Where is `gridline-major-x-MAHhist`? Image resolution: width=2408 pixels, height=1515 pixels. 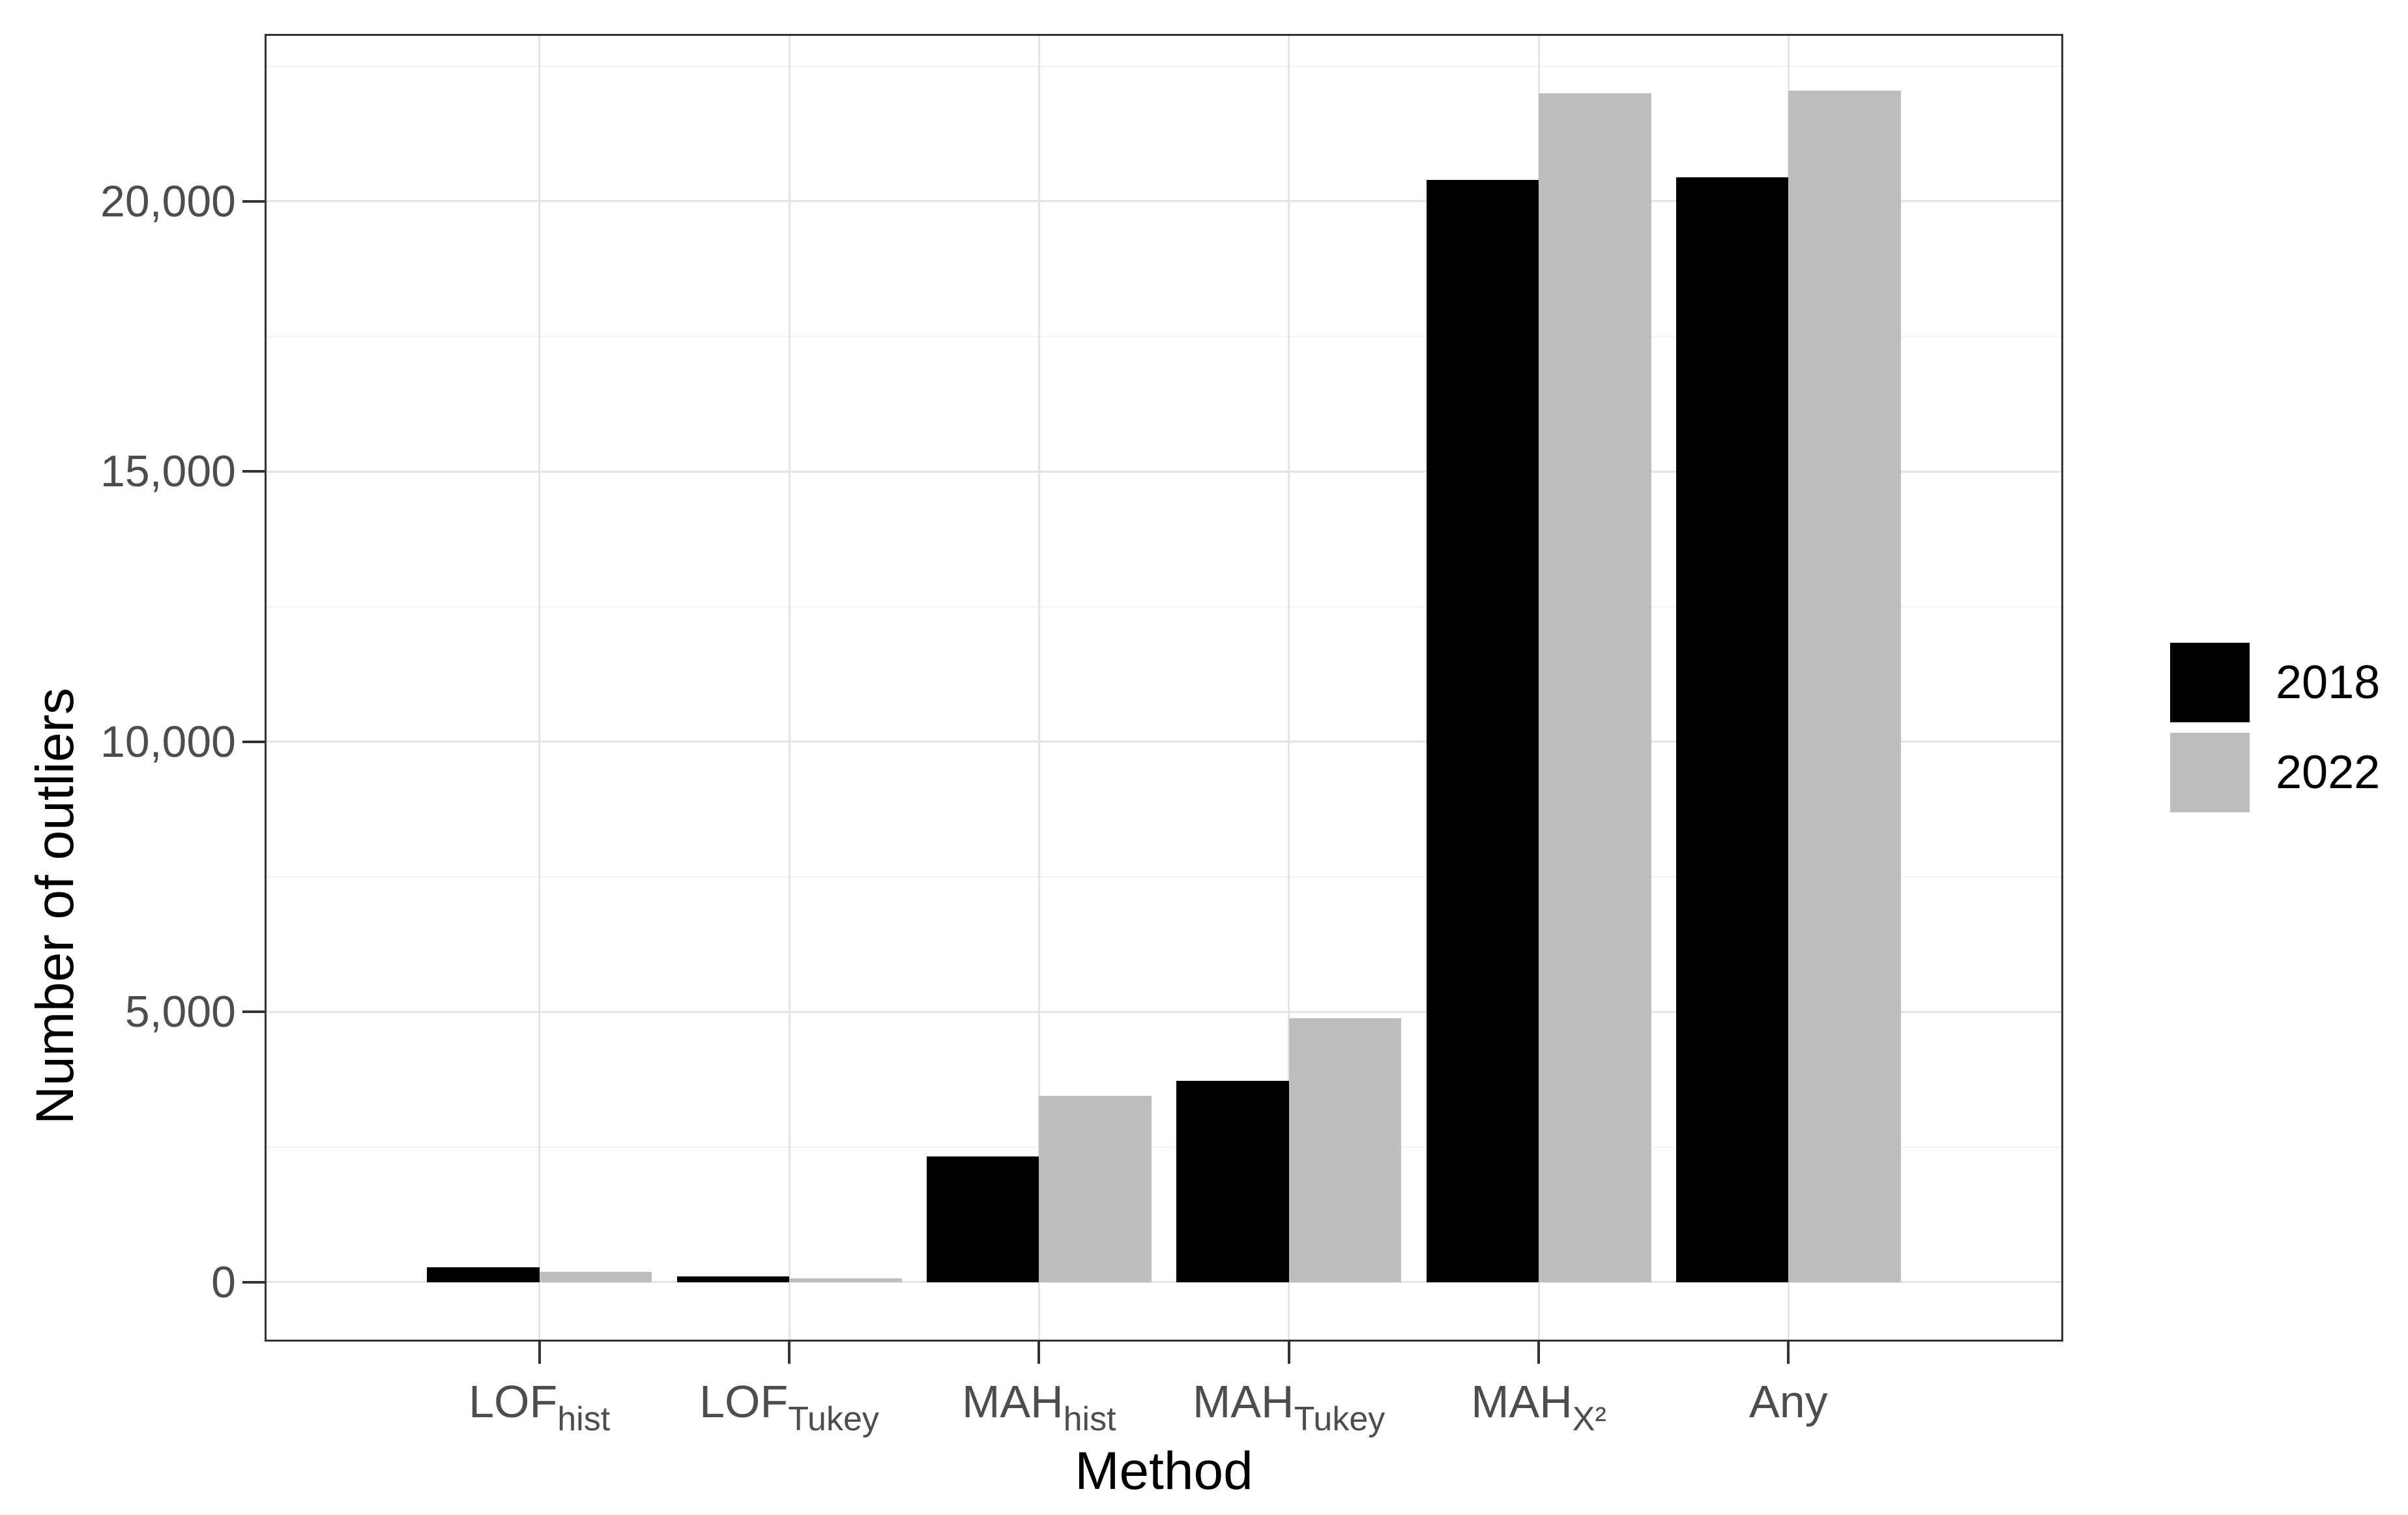
gridline-major-x-MAHhist is located at coordinates (1038, 688).